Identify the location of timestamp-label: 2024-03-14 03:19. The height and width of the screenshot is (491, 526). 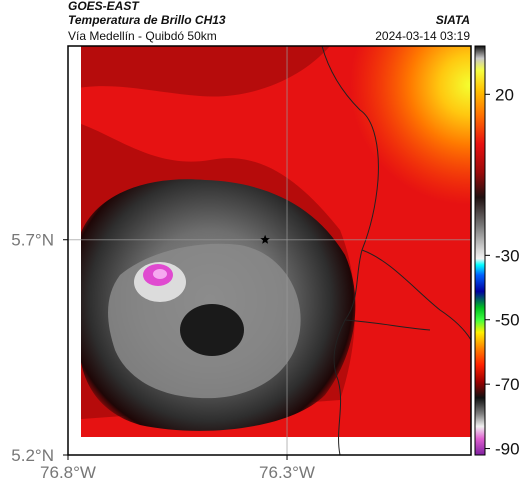
(422, 36).